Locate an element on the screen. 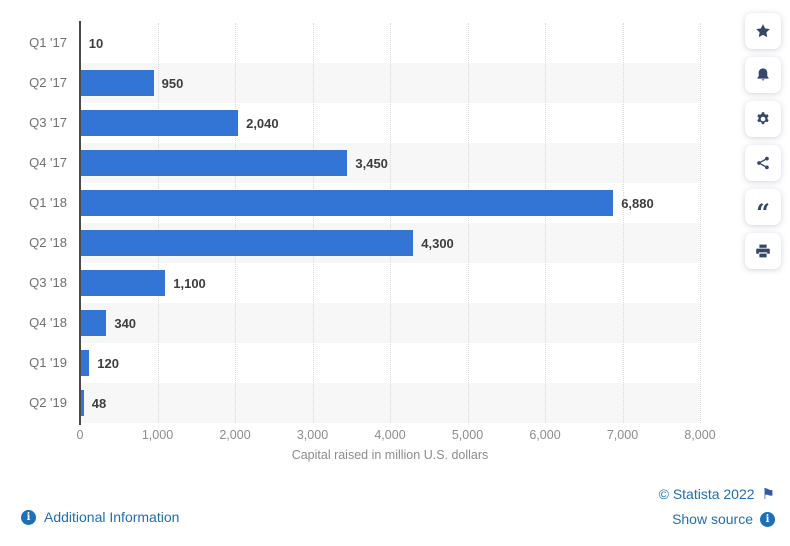  show-source-label: Show source is located at coordinates (712, 519).